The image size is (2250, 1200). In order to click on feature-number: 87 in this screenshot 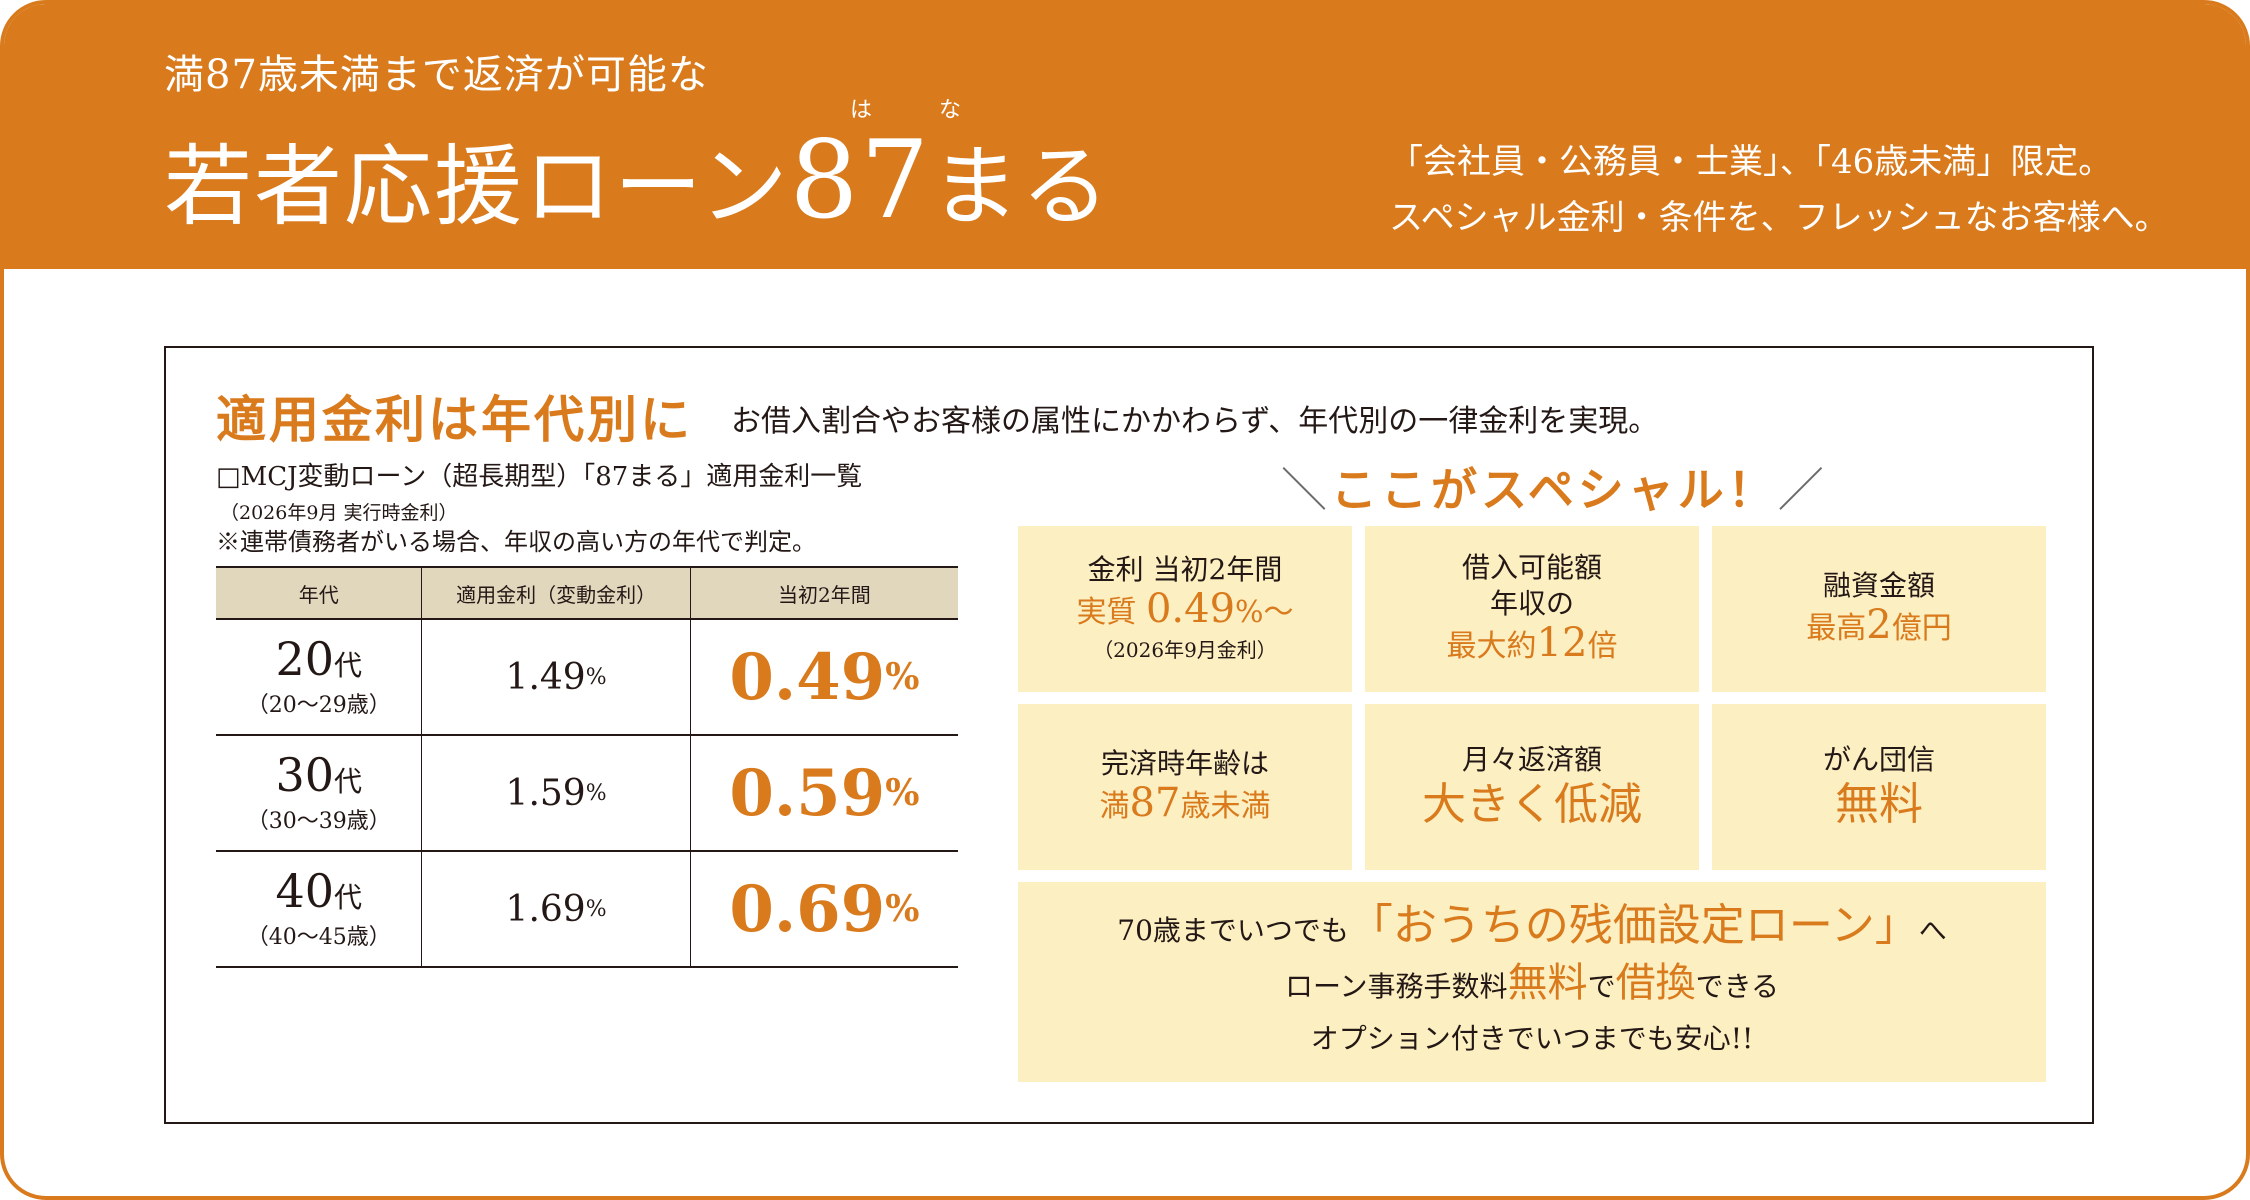, I will do `click(1155, 803)`.